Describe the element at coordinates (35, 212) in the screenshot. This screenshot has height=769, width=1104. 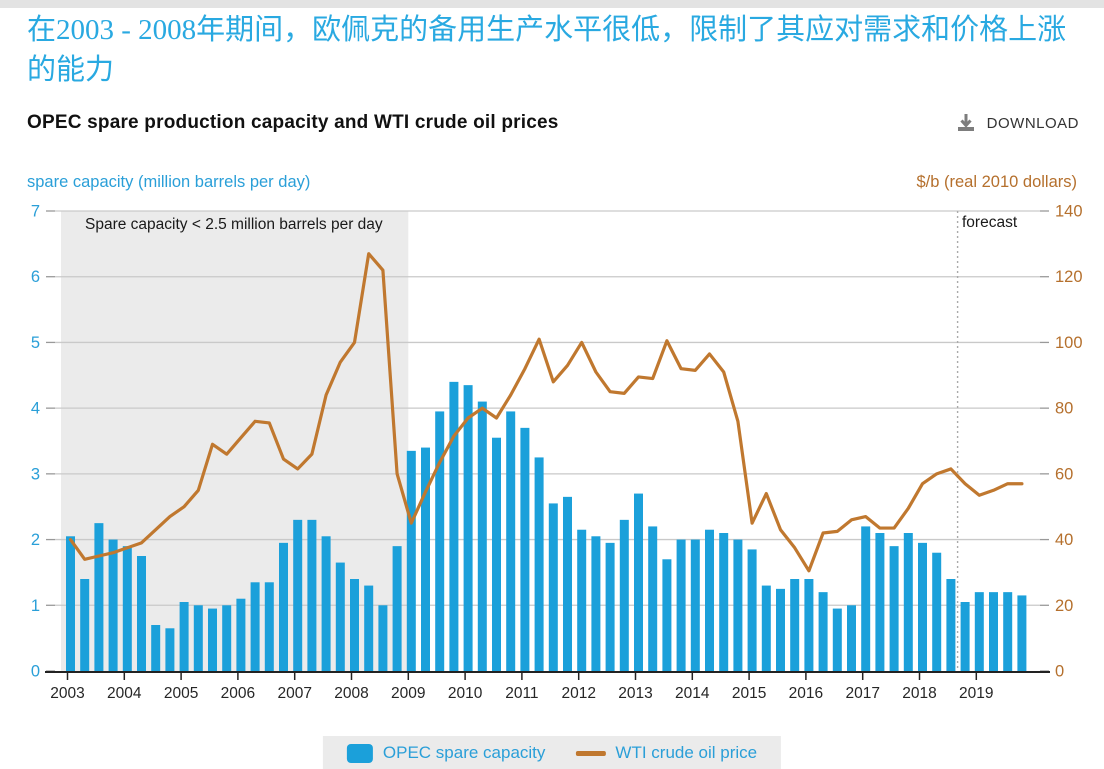
I see `left-axis-tick-label: 7` at that location.